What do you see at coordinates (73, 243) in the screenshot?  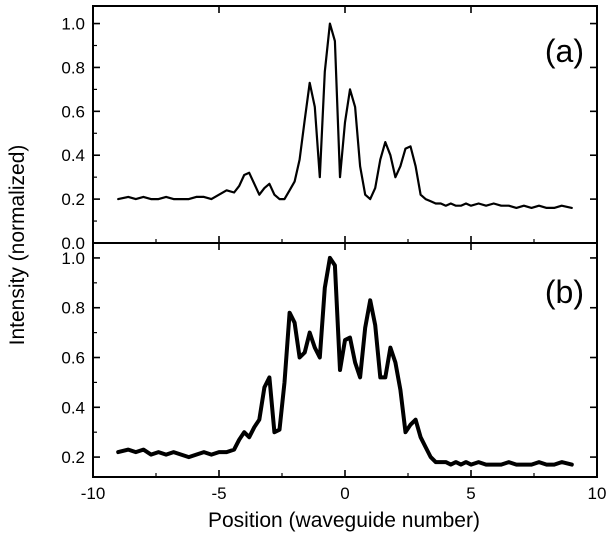 I see `y-tick-label: 0.0` at bounding box center [73, 243].